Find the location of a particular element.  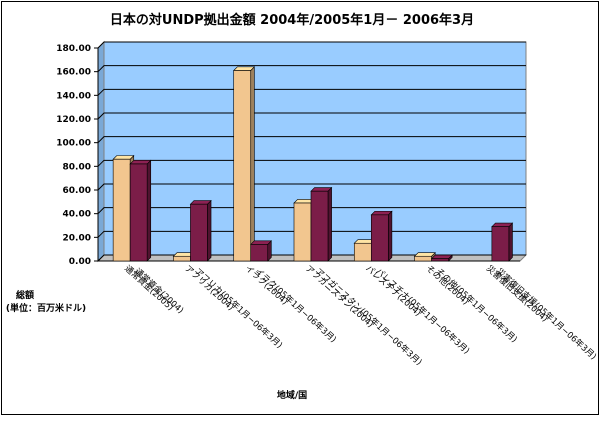

y-tick-label: 100.00 is located at coordinates (73, 144).